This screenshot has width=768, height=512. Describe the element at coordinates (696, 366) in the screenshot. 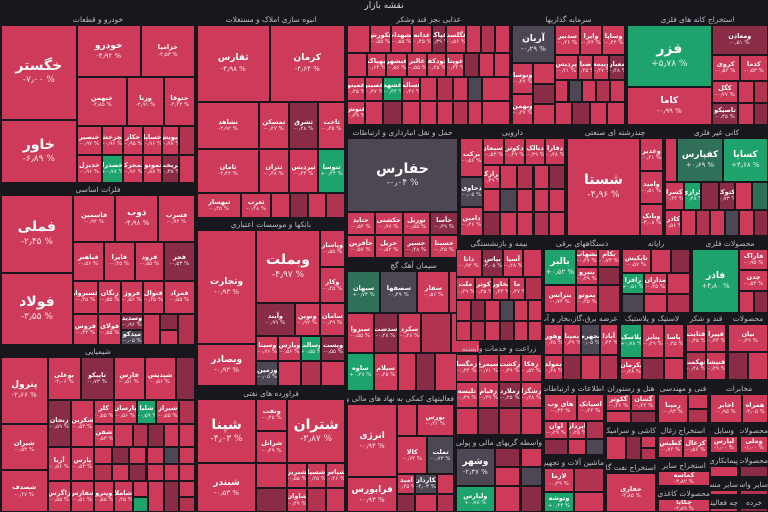

I see `stock-tile: قهکمت-۰٫۴۸ %` at that location.